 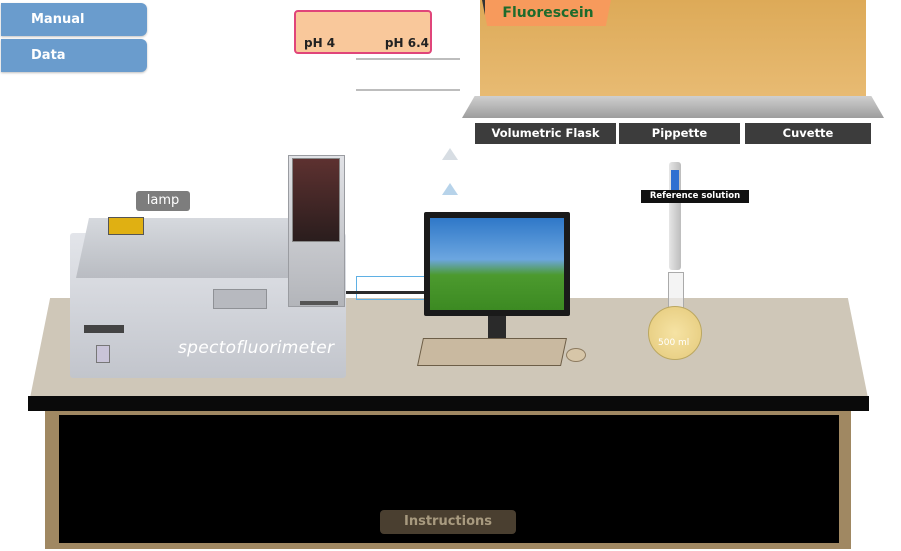 I want to click on power-switch-icon, so click(x=103, y=354).